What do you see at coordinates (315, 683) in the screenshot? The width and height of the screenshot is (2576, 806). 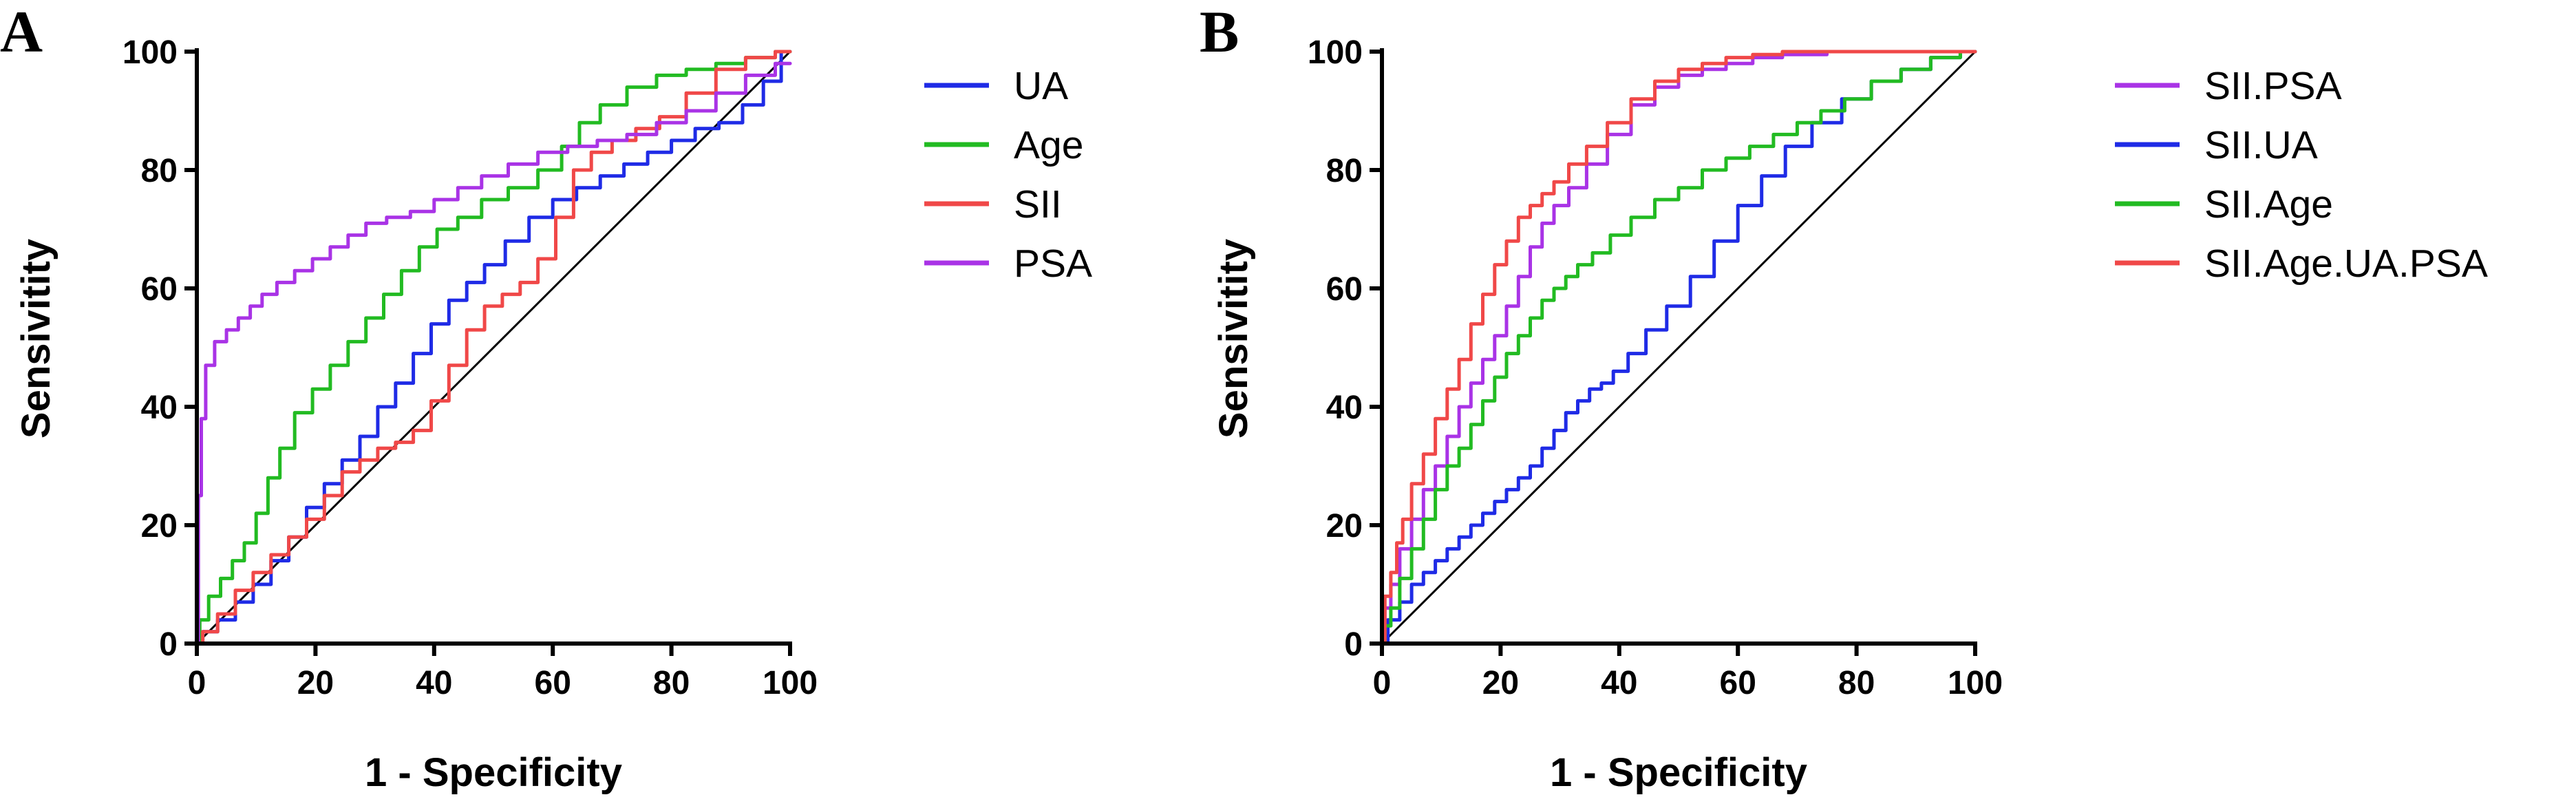 I see `panel-a-x-tick-label-1: 20` at bounding box center [315, 683].